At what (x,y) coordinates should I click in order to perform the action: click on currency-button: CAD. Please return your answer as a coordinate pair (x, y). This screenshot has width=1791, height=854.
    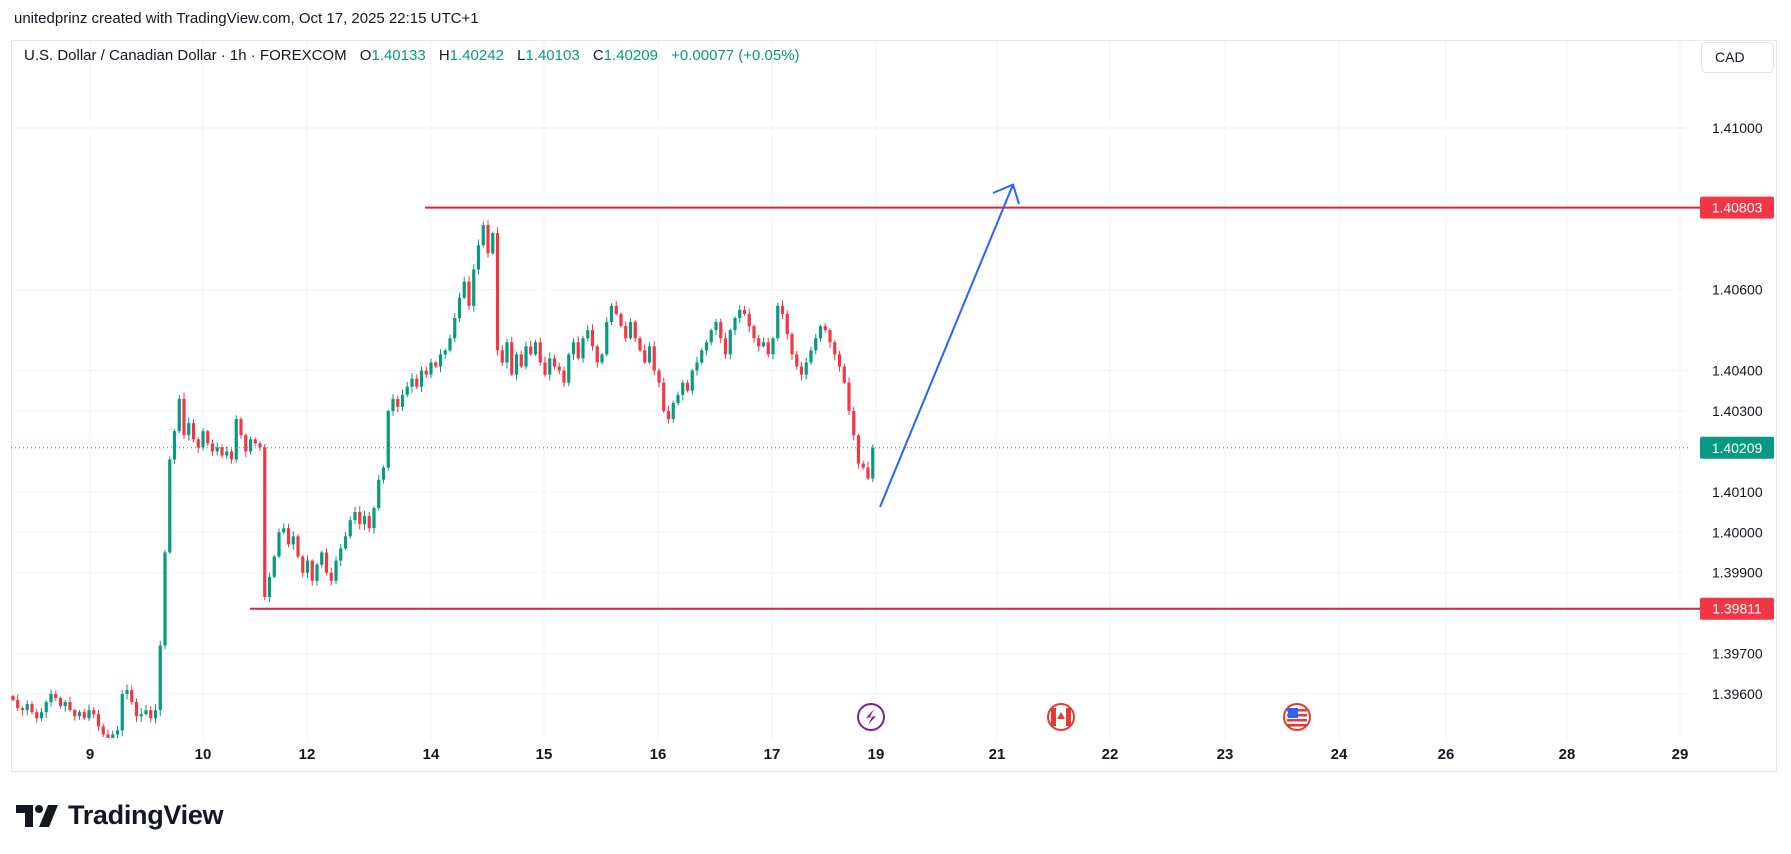
    Looking at the image, I should click on (1737, 57).